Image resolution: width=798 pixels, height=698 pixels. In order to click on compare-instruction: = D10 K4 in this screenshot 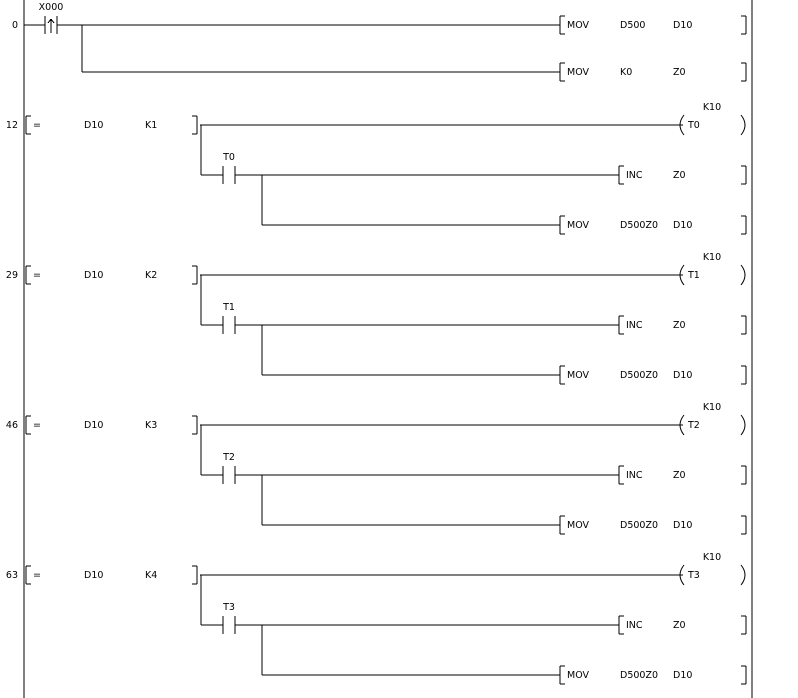, I will do `click(111, 575)`.